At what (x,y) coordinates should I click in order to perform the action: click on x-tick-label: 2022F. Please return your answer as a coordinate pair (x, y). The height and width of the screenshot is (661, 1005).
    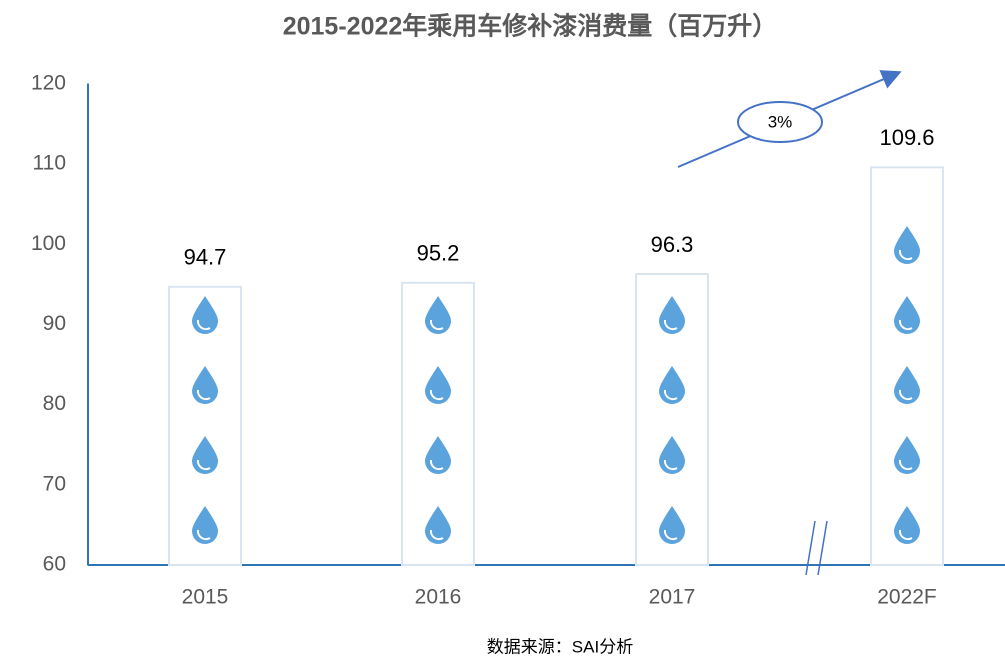
    Looking at the image, I should click on (907, 597).